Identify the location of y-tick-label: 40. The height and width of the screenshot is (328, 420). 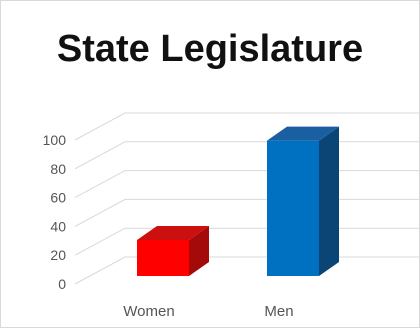
(58, 226).